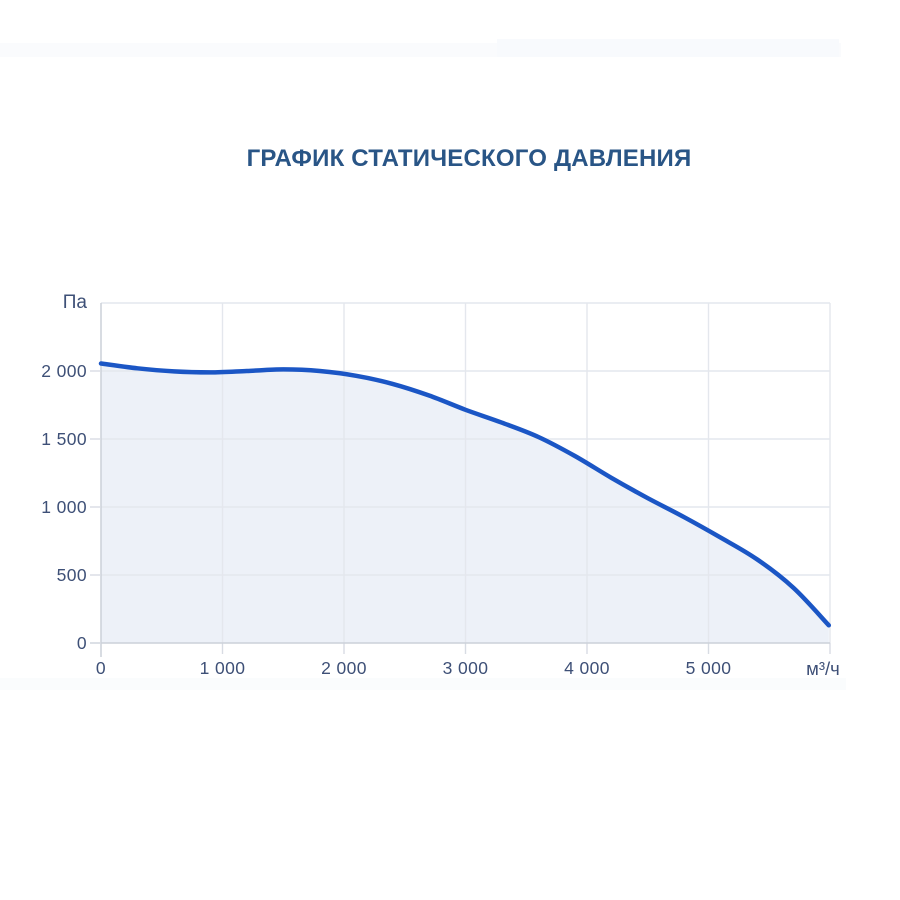 The image size is (900, 900). What do you see at coordinates (709, 668) in the screenshot?
I see `x-tick-label: 5 000` at bounding box center [709, 668].